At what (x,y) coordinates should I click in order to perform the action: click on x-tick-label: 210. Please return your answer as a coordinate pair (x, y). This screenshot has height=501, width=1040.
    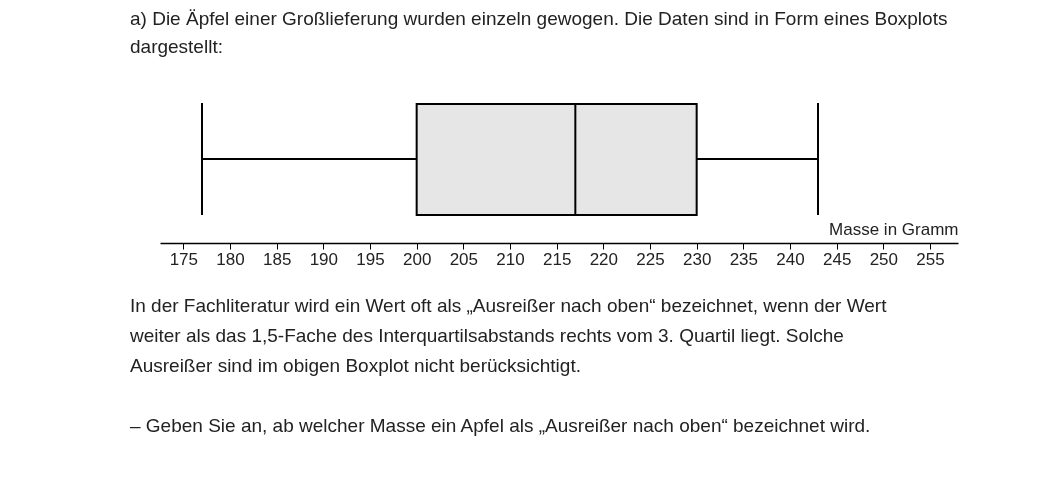
    Looking at the image, I should click on (510, 259).